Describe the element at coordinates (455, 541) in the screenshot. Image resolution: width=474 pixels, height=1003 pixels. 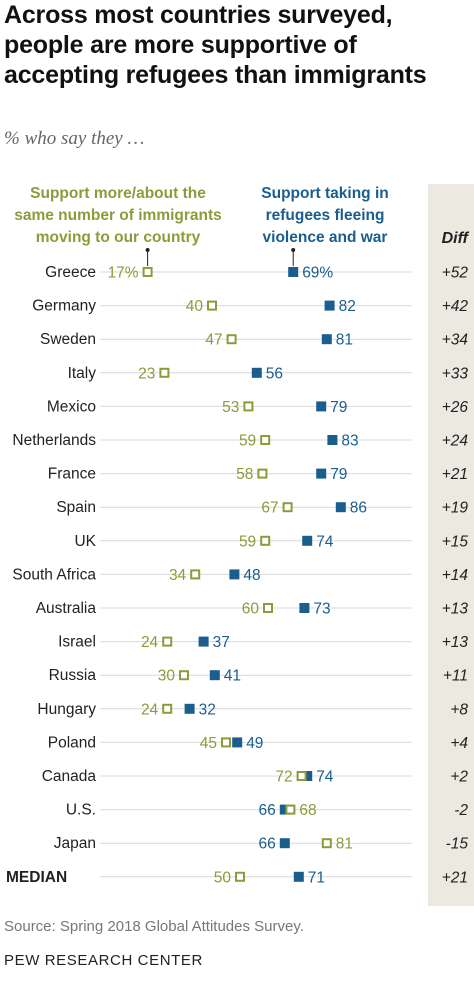
I see `diff-value: +15` at that location.